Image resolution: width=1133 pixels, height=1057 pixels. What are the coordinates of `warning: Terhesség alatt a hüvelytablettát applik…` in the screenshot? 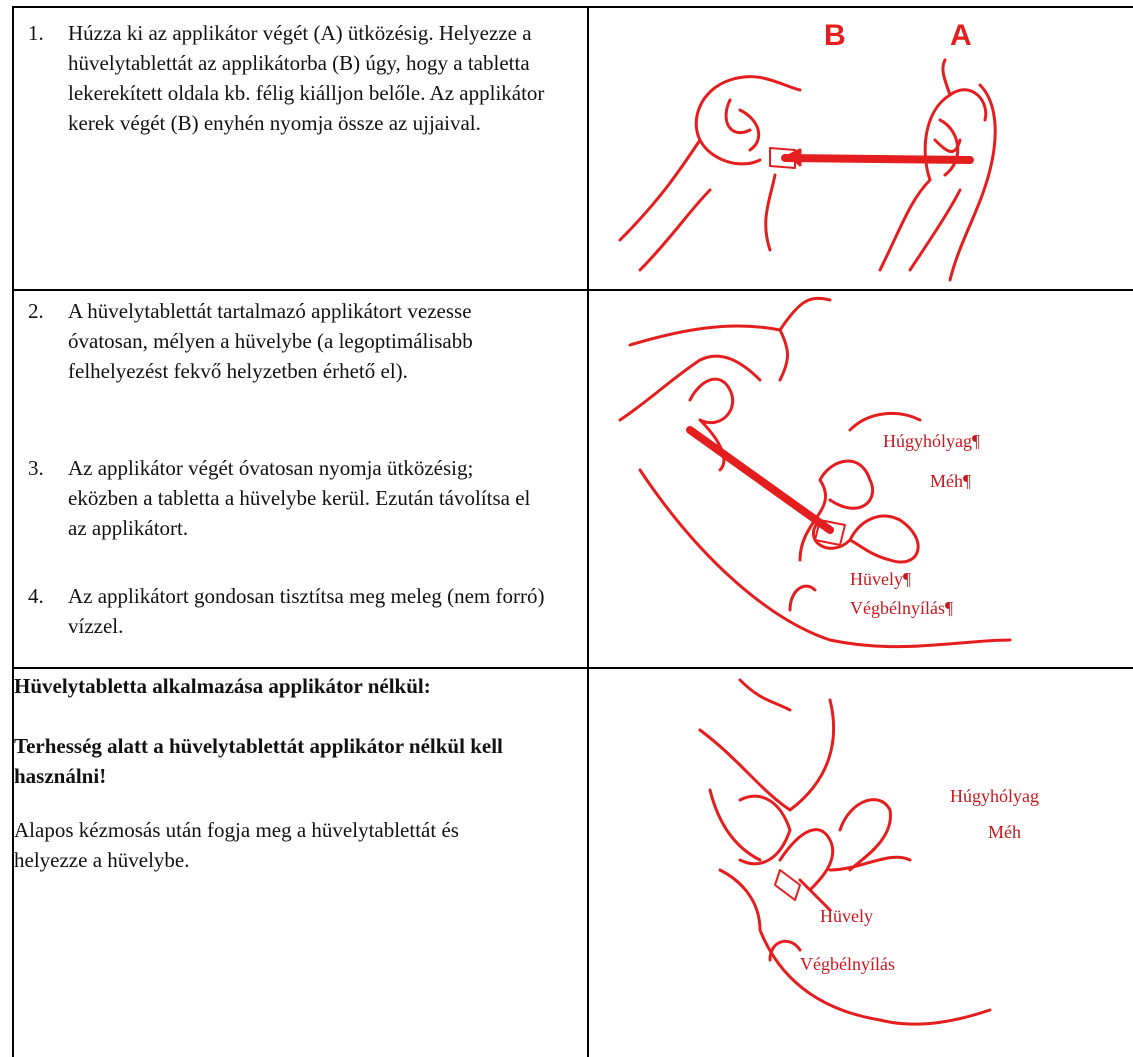 It's located at (258, 761).